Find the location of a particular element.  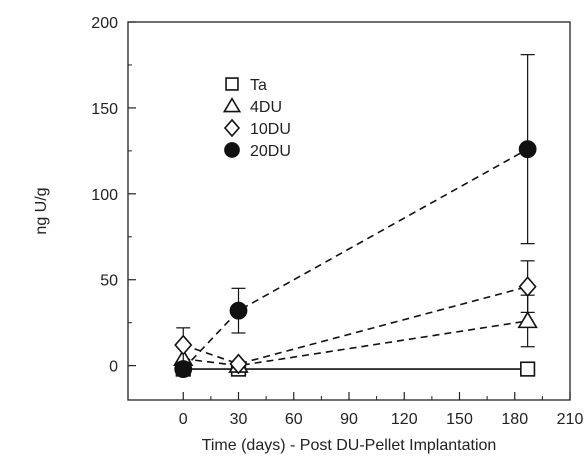

y-tick-label: 100 is located at coordinates (104, 195).